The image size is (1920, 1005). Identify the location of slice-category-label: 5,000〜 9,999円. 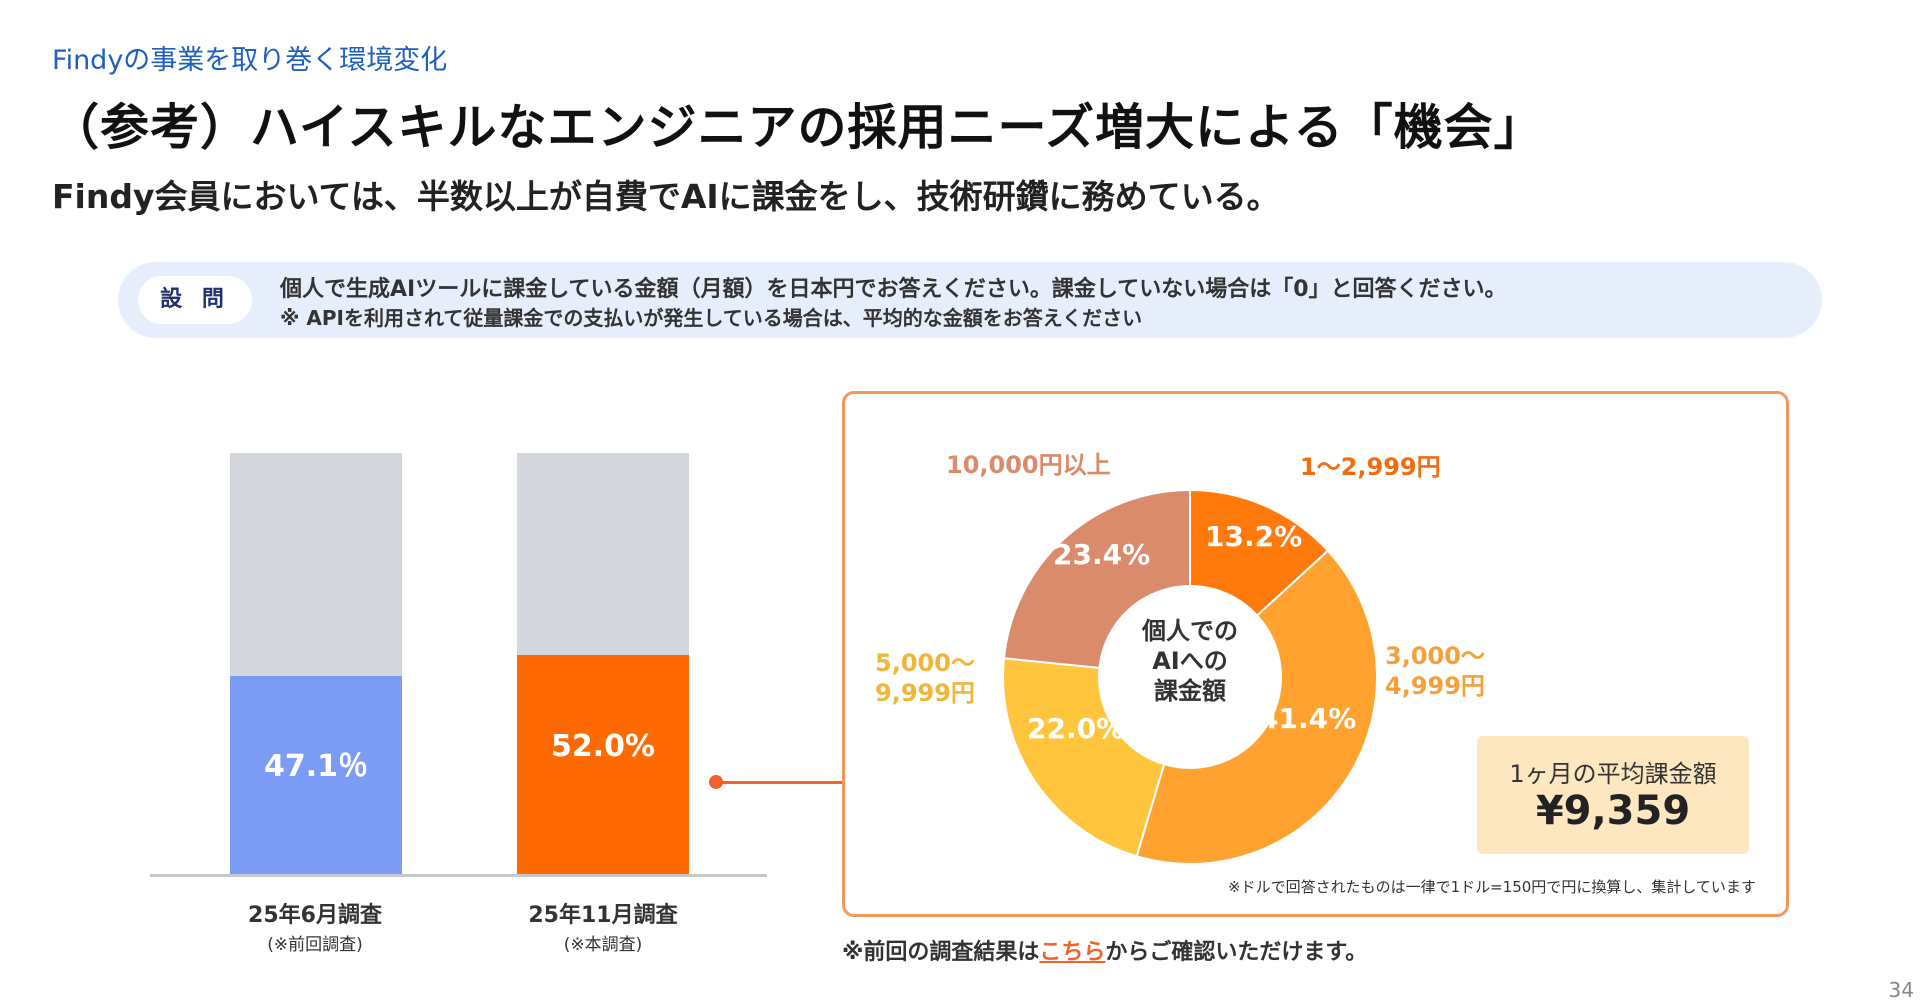
(925, 678).